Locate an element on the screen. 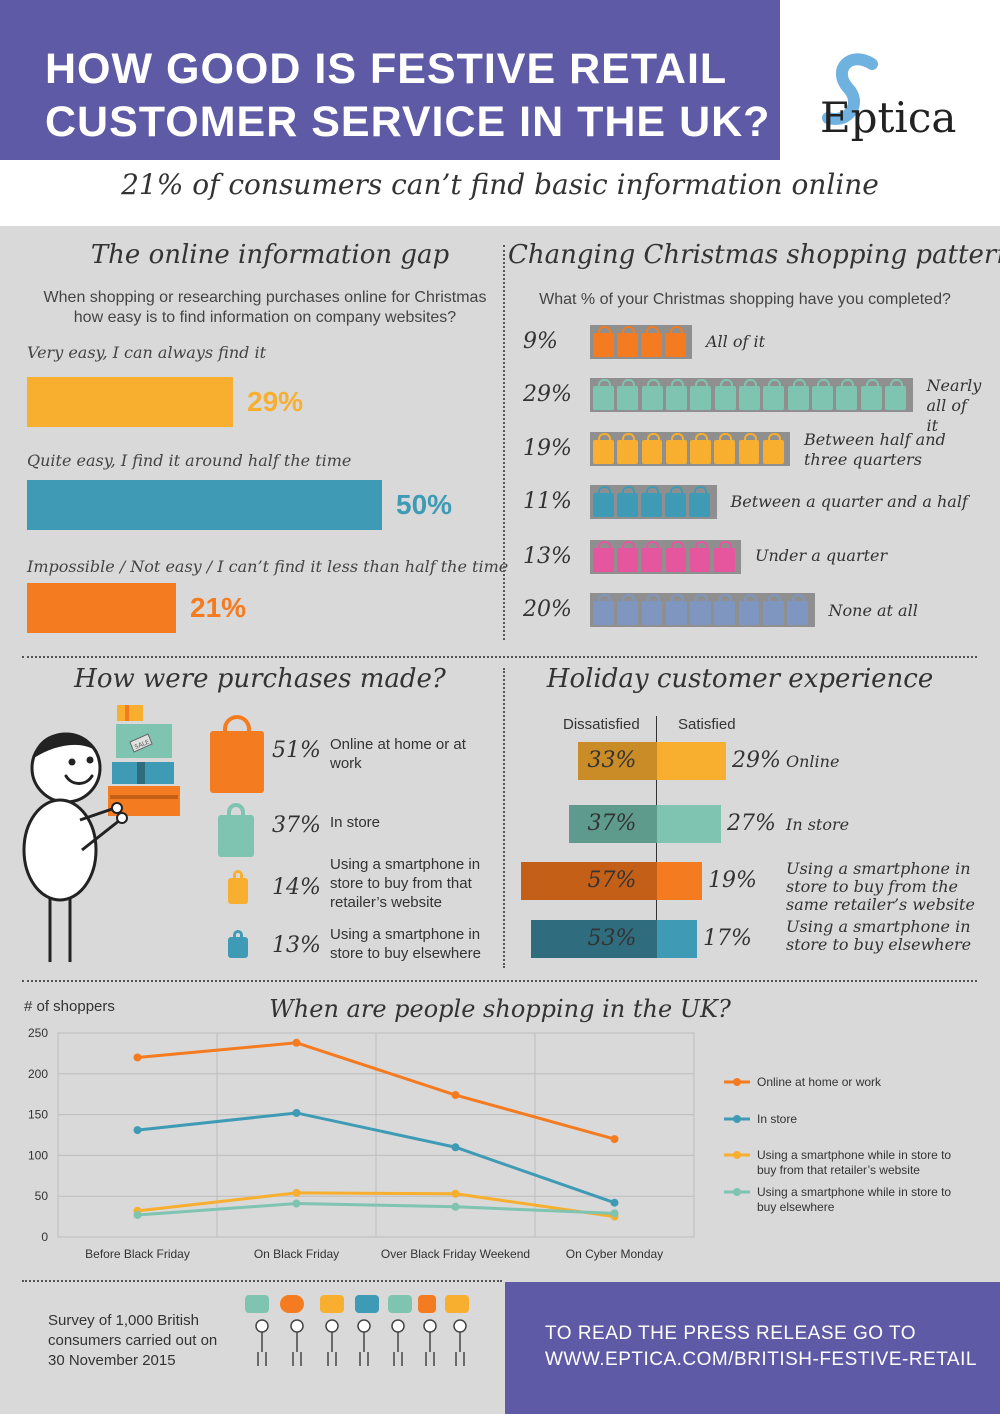 The width and height of the screenshot is (1000, 1414). shopper-illustration: SALE is located at coordinates (110, 835).